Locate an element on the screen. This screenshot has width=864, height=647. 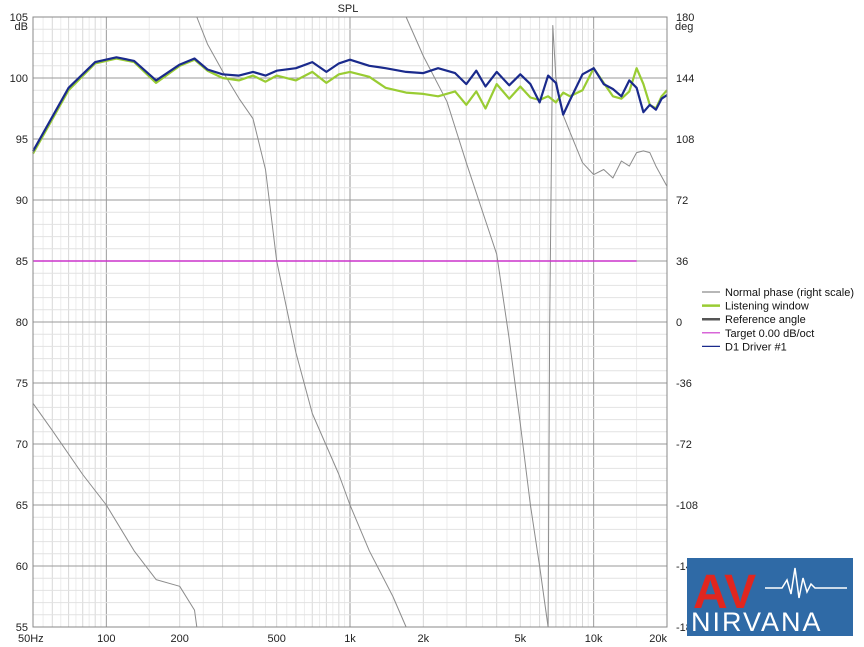
x-tick-label: 2k is located at coordinates (424, 639).